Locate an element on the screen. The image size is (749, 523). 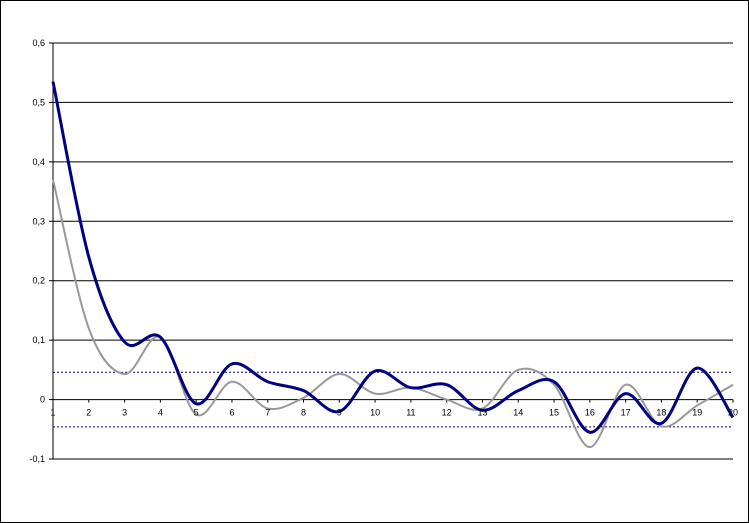
x-tick-label: 17 is located at coordinates (626, 413).